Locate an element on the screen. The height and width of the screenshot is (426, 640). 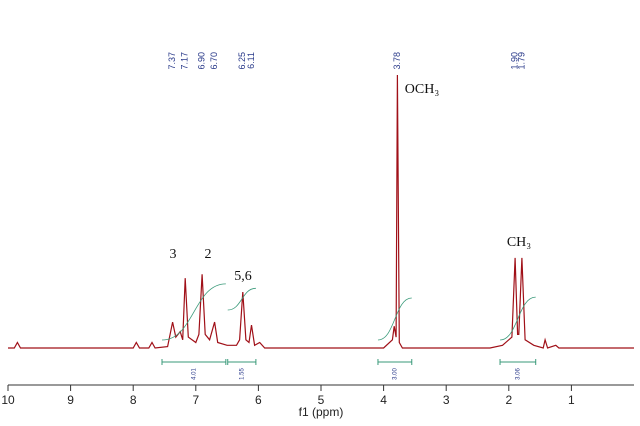
x-tick-label: 7 is located at coordinates (195, 400).